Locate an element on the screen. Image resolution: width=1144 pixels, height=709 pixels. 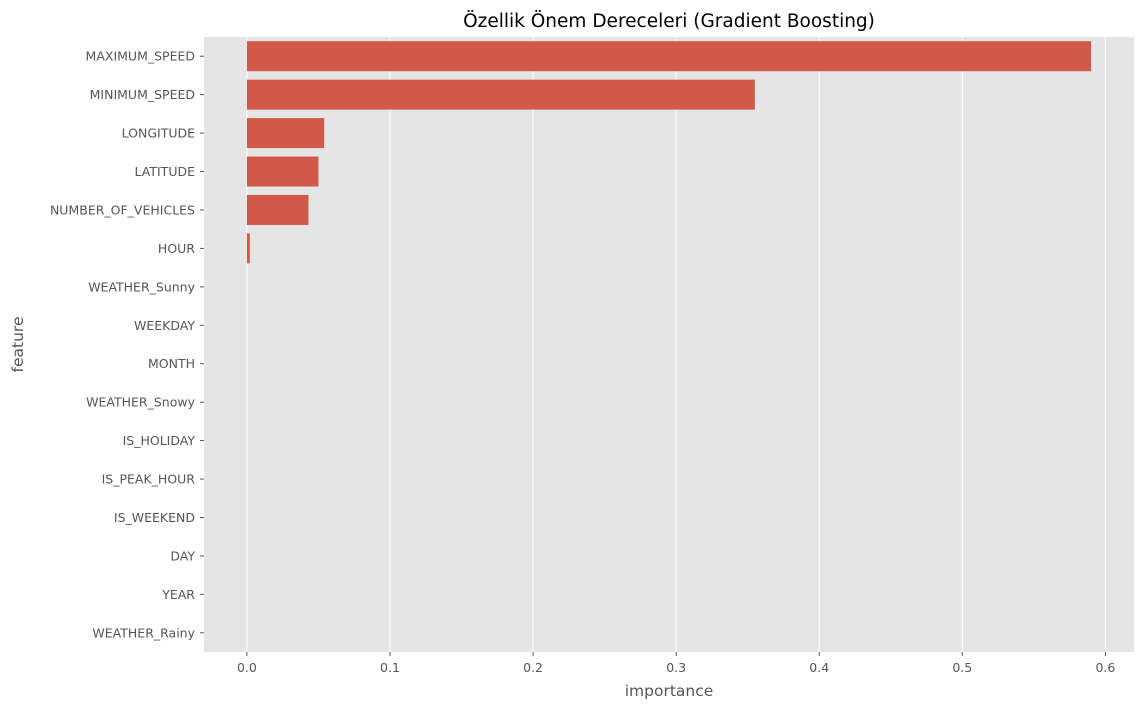
y-tick-label: YEAR is located at coordinates (178, 594).